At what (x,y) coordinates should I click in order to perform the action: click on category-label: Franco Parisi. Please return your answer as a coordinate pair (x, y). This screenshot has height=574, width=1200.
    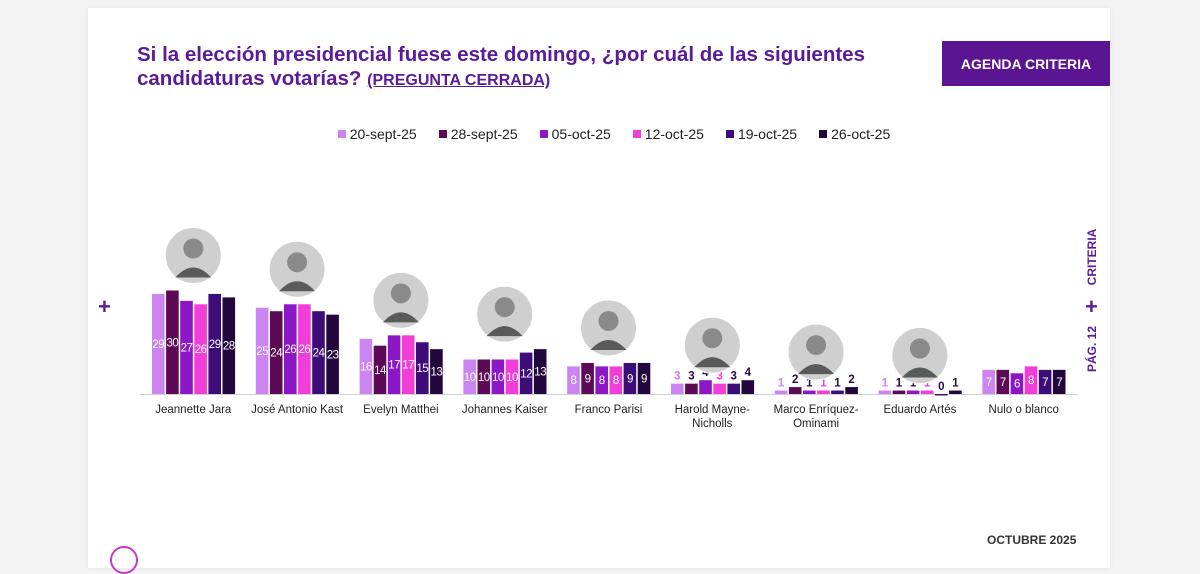
    Looking at the image, I should click on (609, 410).